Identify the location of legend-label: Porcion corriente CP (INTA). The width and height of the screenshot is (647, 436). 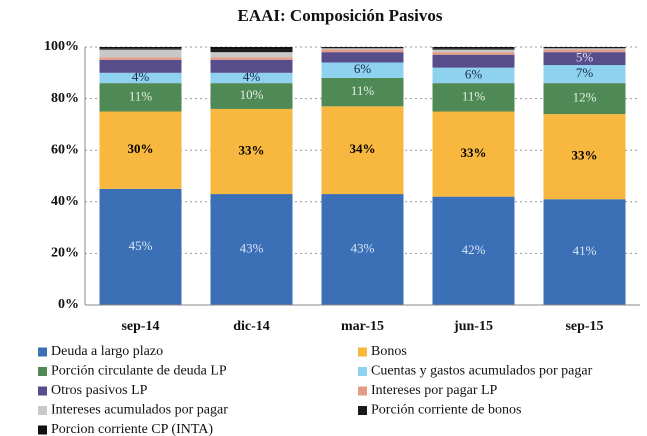
(132, 429).